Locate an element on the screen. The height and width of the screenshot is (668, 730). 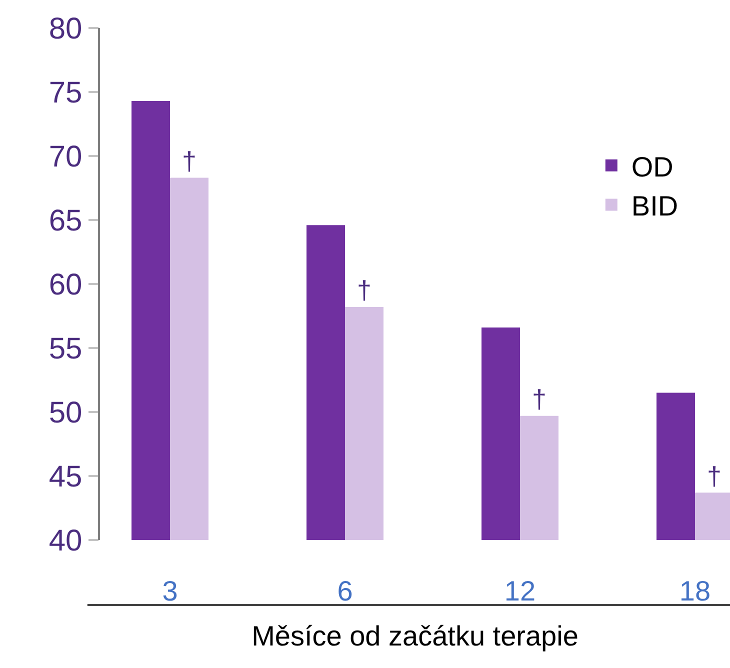
y-tick-label: 40 is located at coordinates (65, 541).